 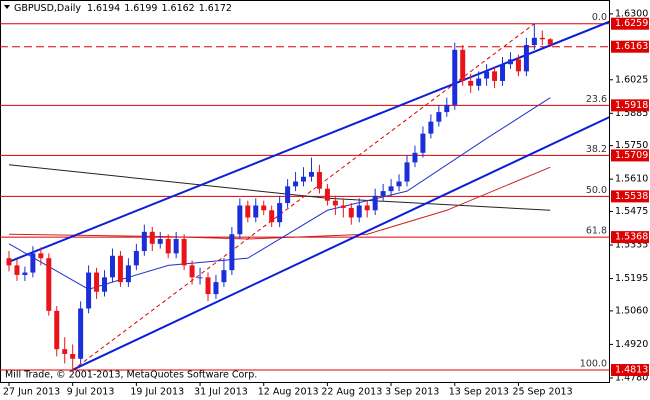 I want to click on price-tag-label: 1.5368, so click(x=631, y=237).